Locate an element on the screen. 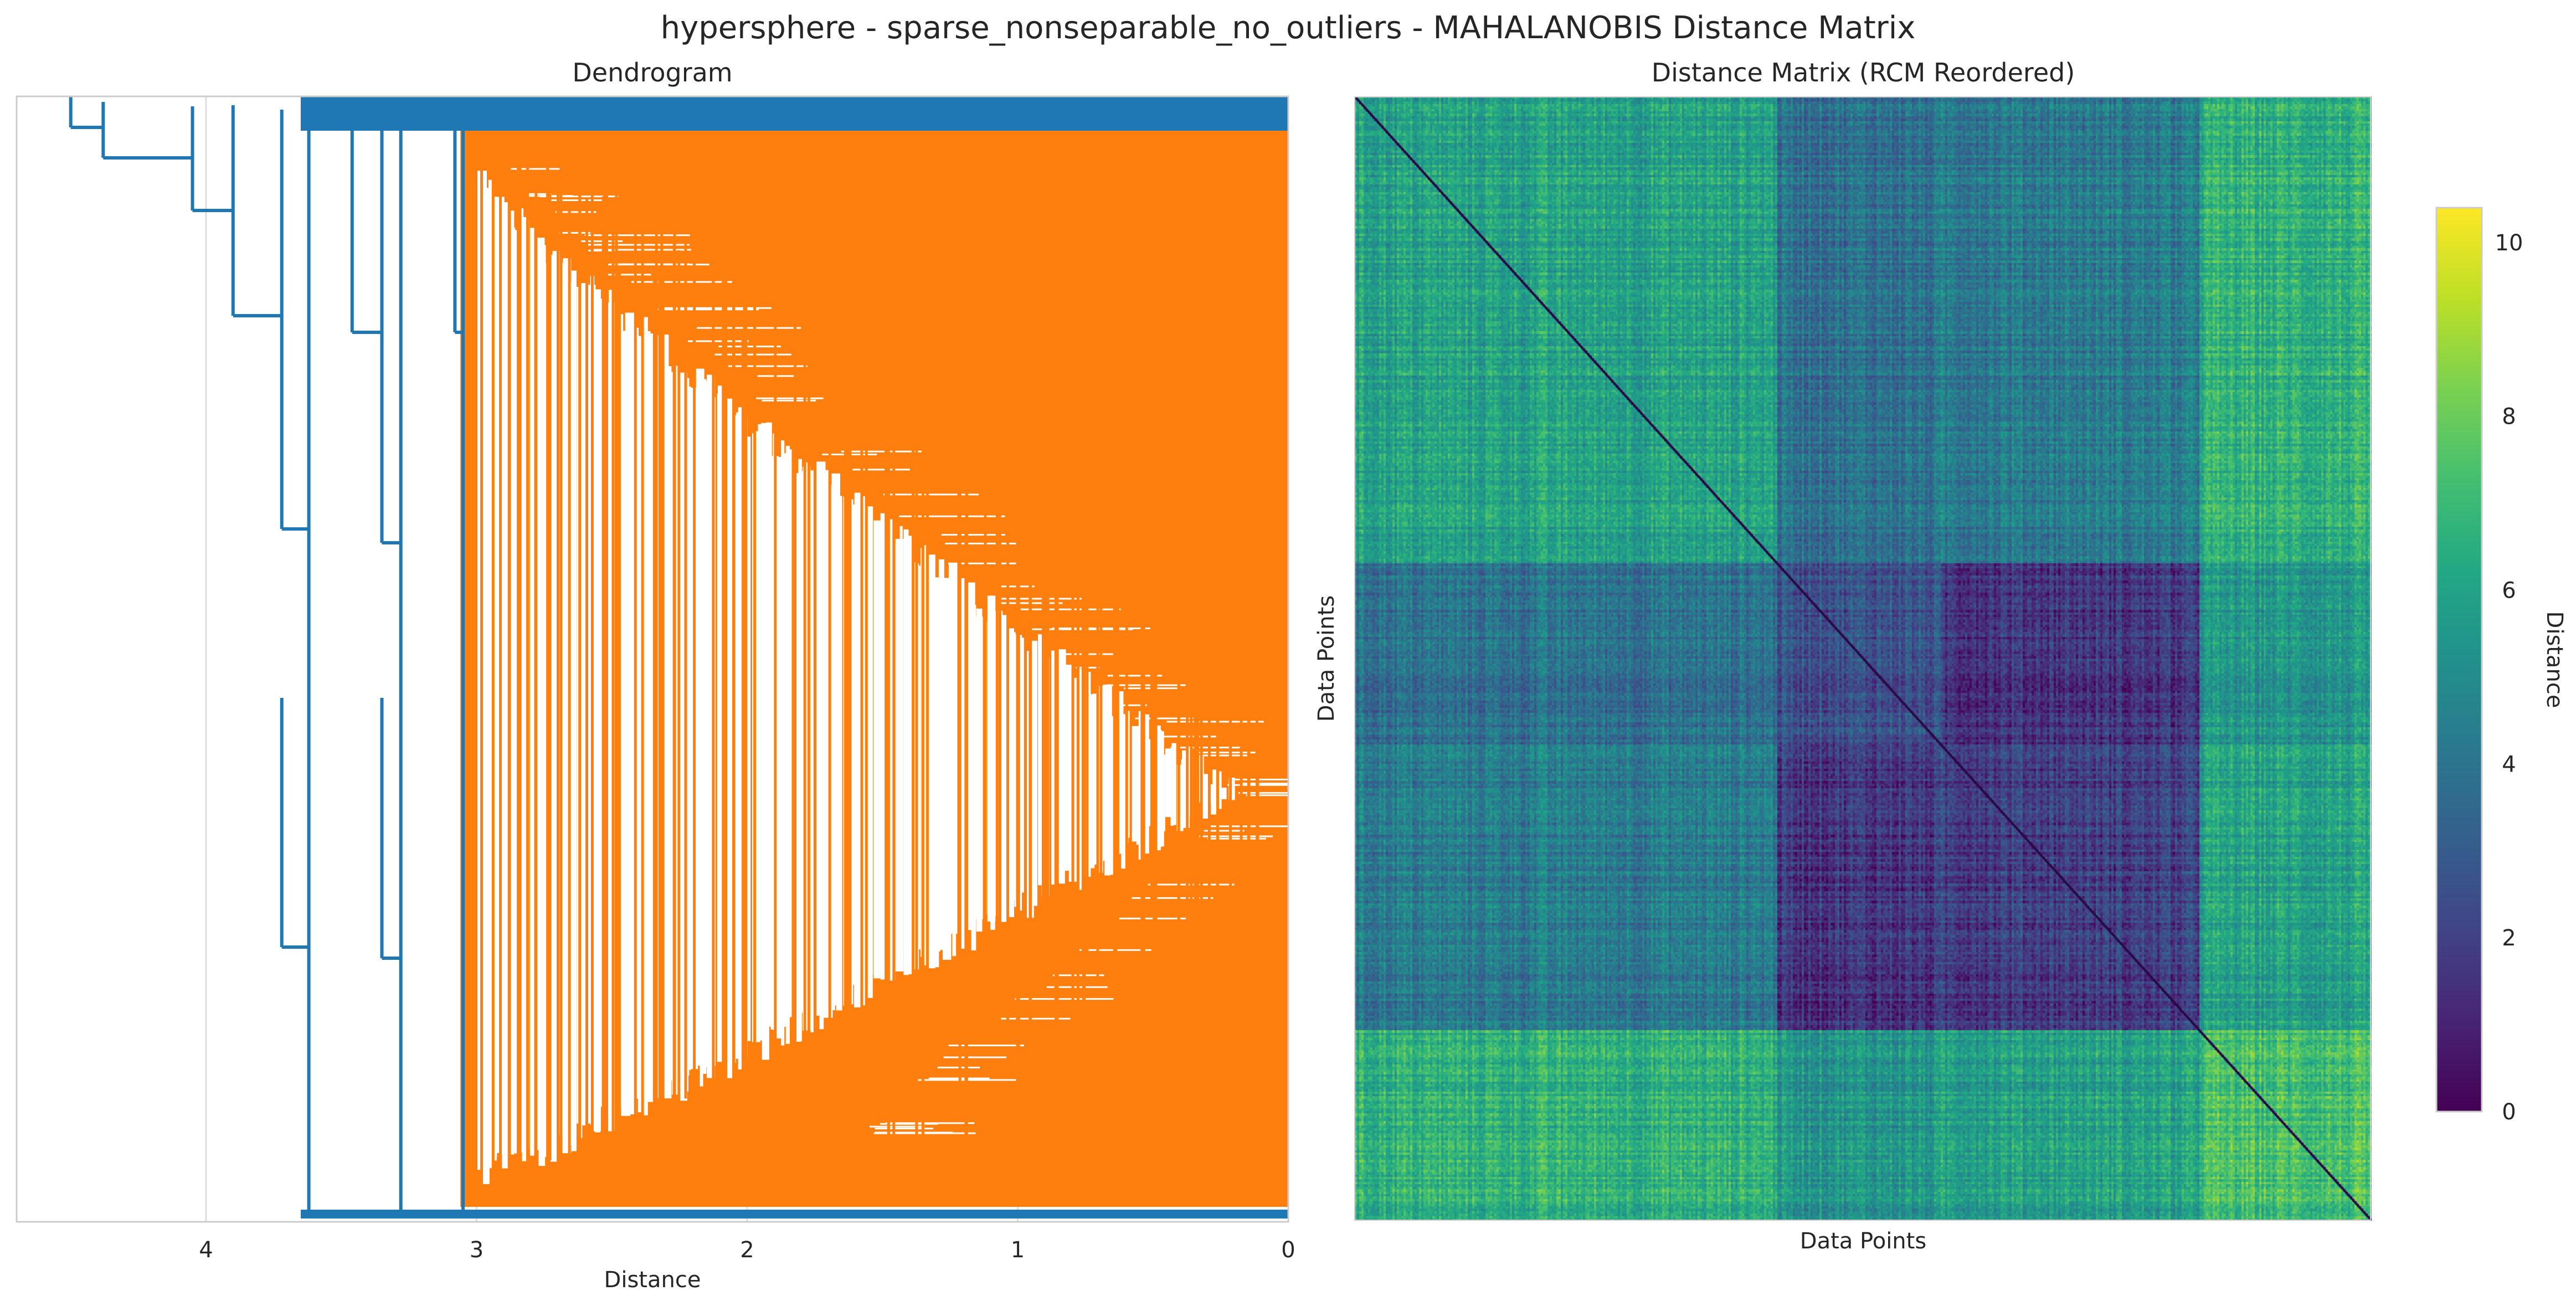  colorbar-frame is located at coordinates (2459, 660).